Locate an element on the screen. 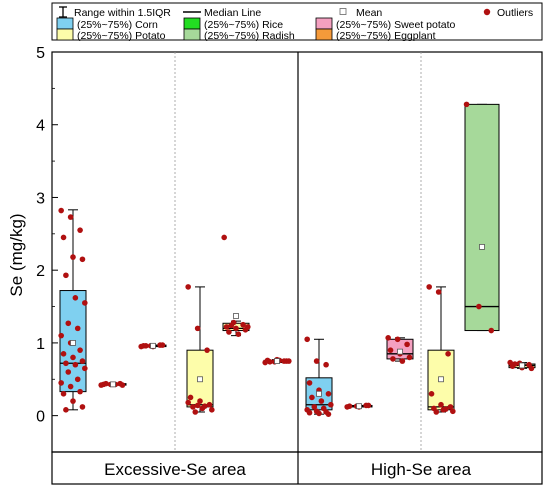  legend-rice-label: (25%~75%) Rice is located at coordinates (243, 25).